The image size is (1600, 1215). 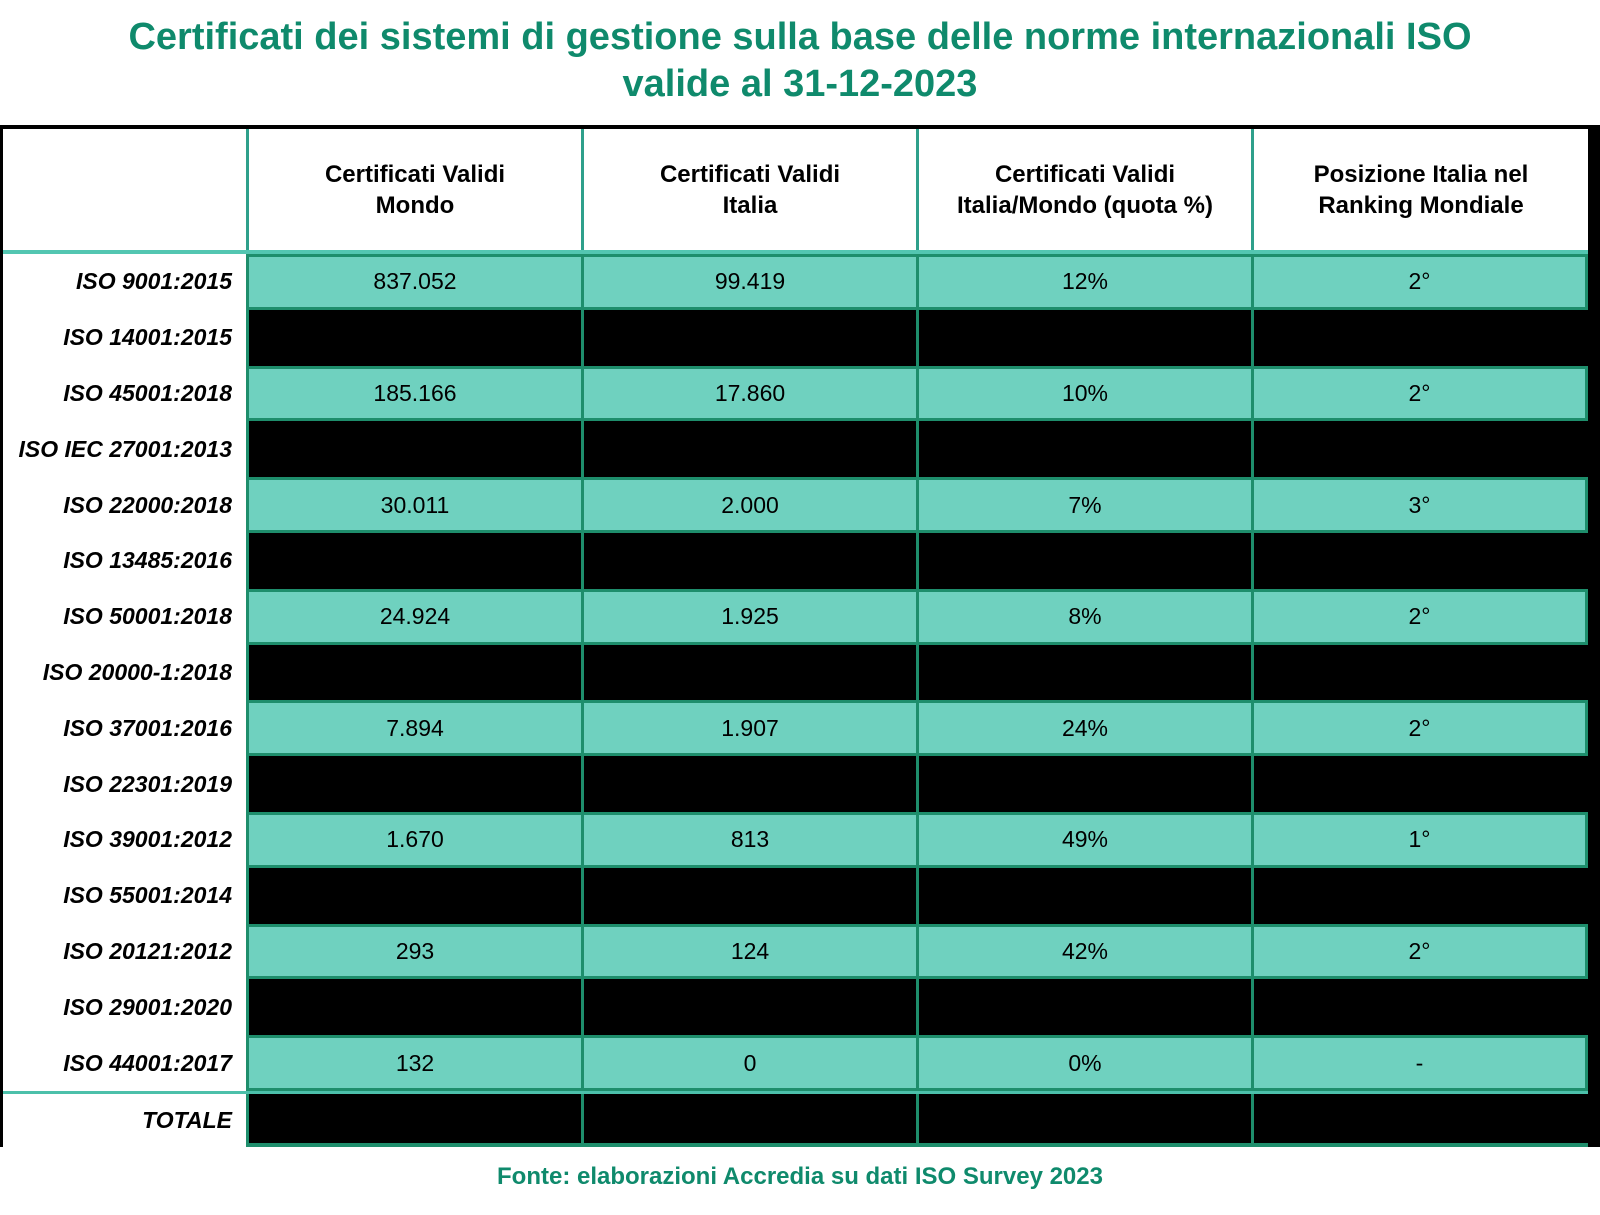 I want to click on table-row: ISO 9001:2015 837.052 99.419 12% 2°, so click(x=795, y=282).